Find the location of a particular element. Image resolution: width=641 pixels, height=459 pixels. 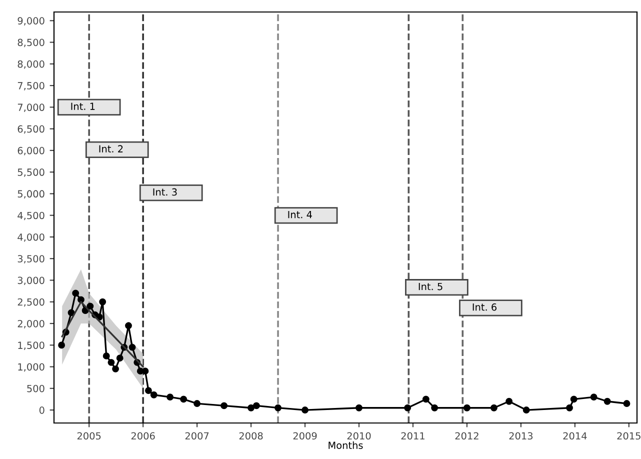

y-tick-label: 5,000 is located at coordinates (31, 194).